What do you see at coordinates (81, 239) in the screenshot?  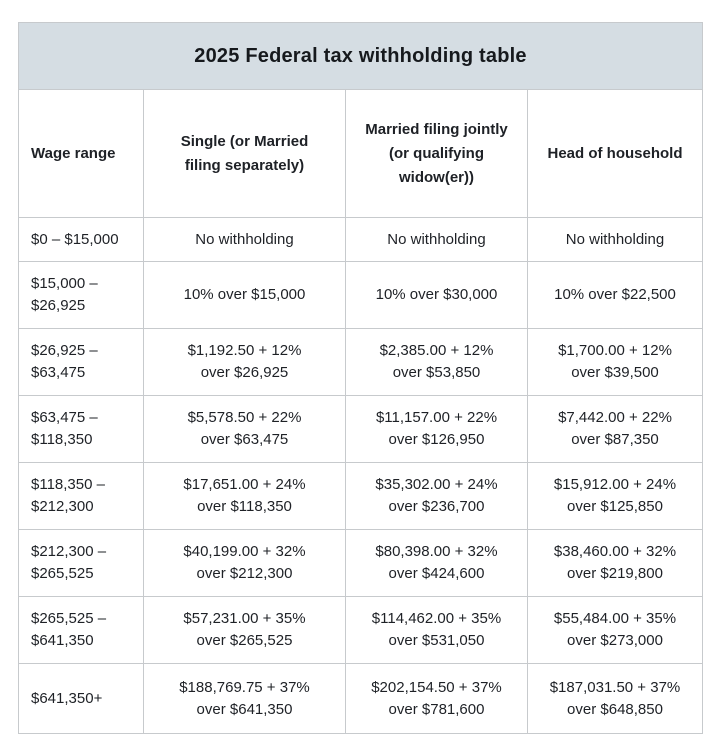 I see `wage-range-cell: $0 – $15,000` at bounding box center [81, 239].